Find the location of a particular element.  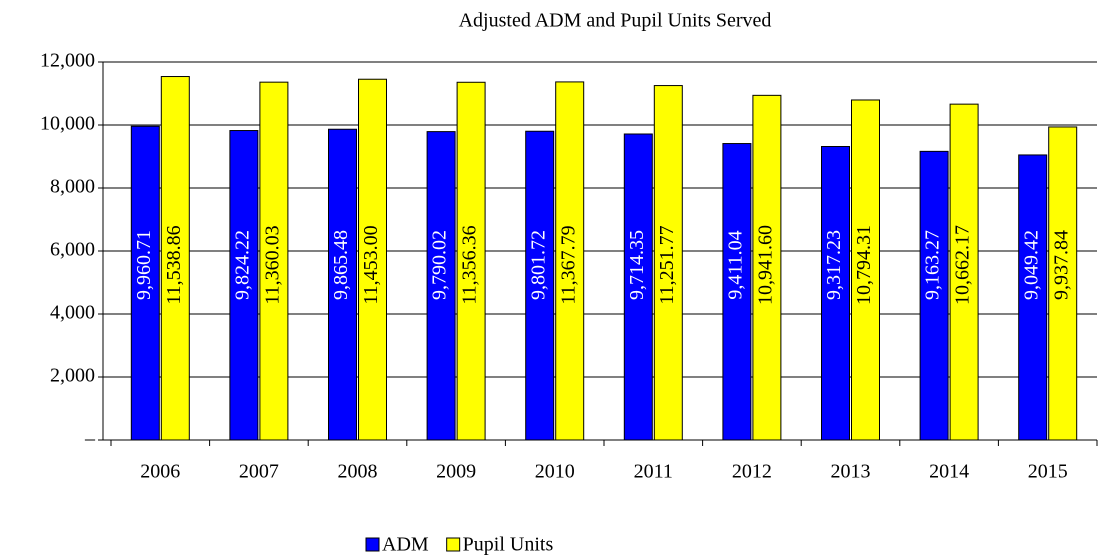

legend-label: Pupil Units is located at coordinates (508, 545).